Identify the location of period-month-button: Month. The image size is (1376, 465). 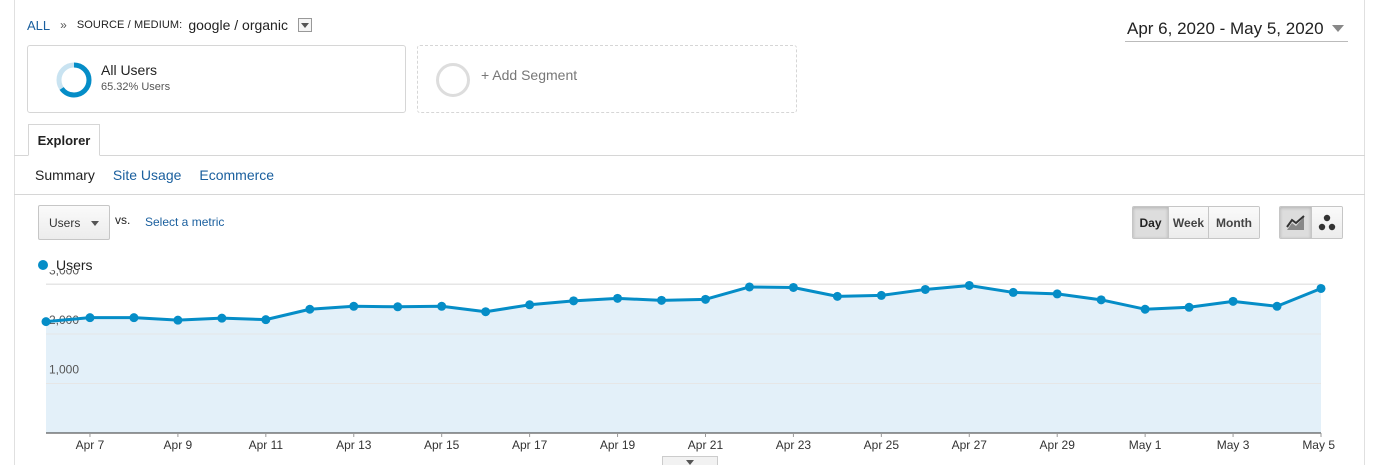
(1233, 222).